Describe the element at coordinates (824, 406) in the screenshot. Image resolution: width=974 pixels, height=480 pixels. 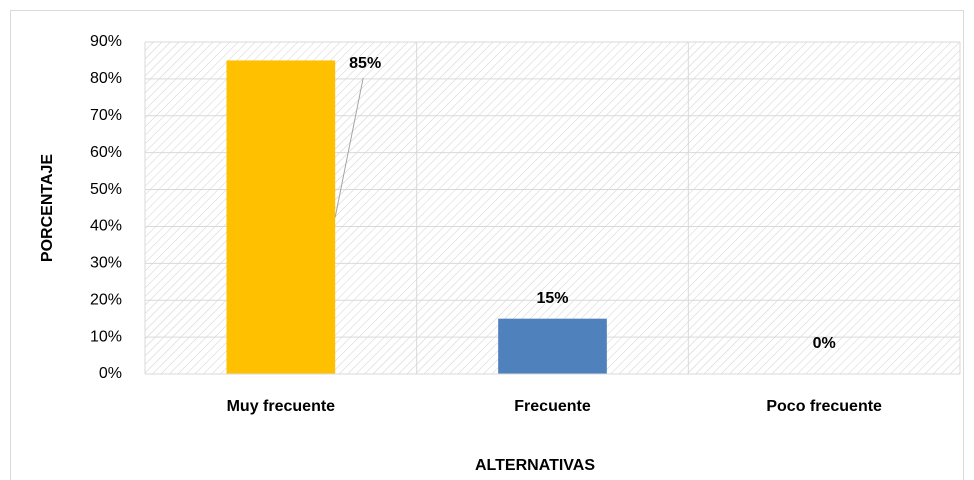
I see `x-tick-label: Poco frecuente` at that location.